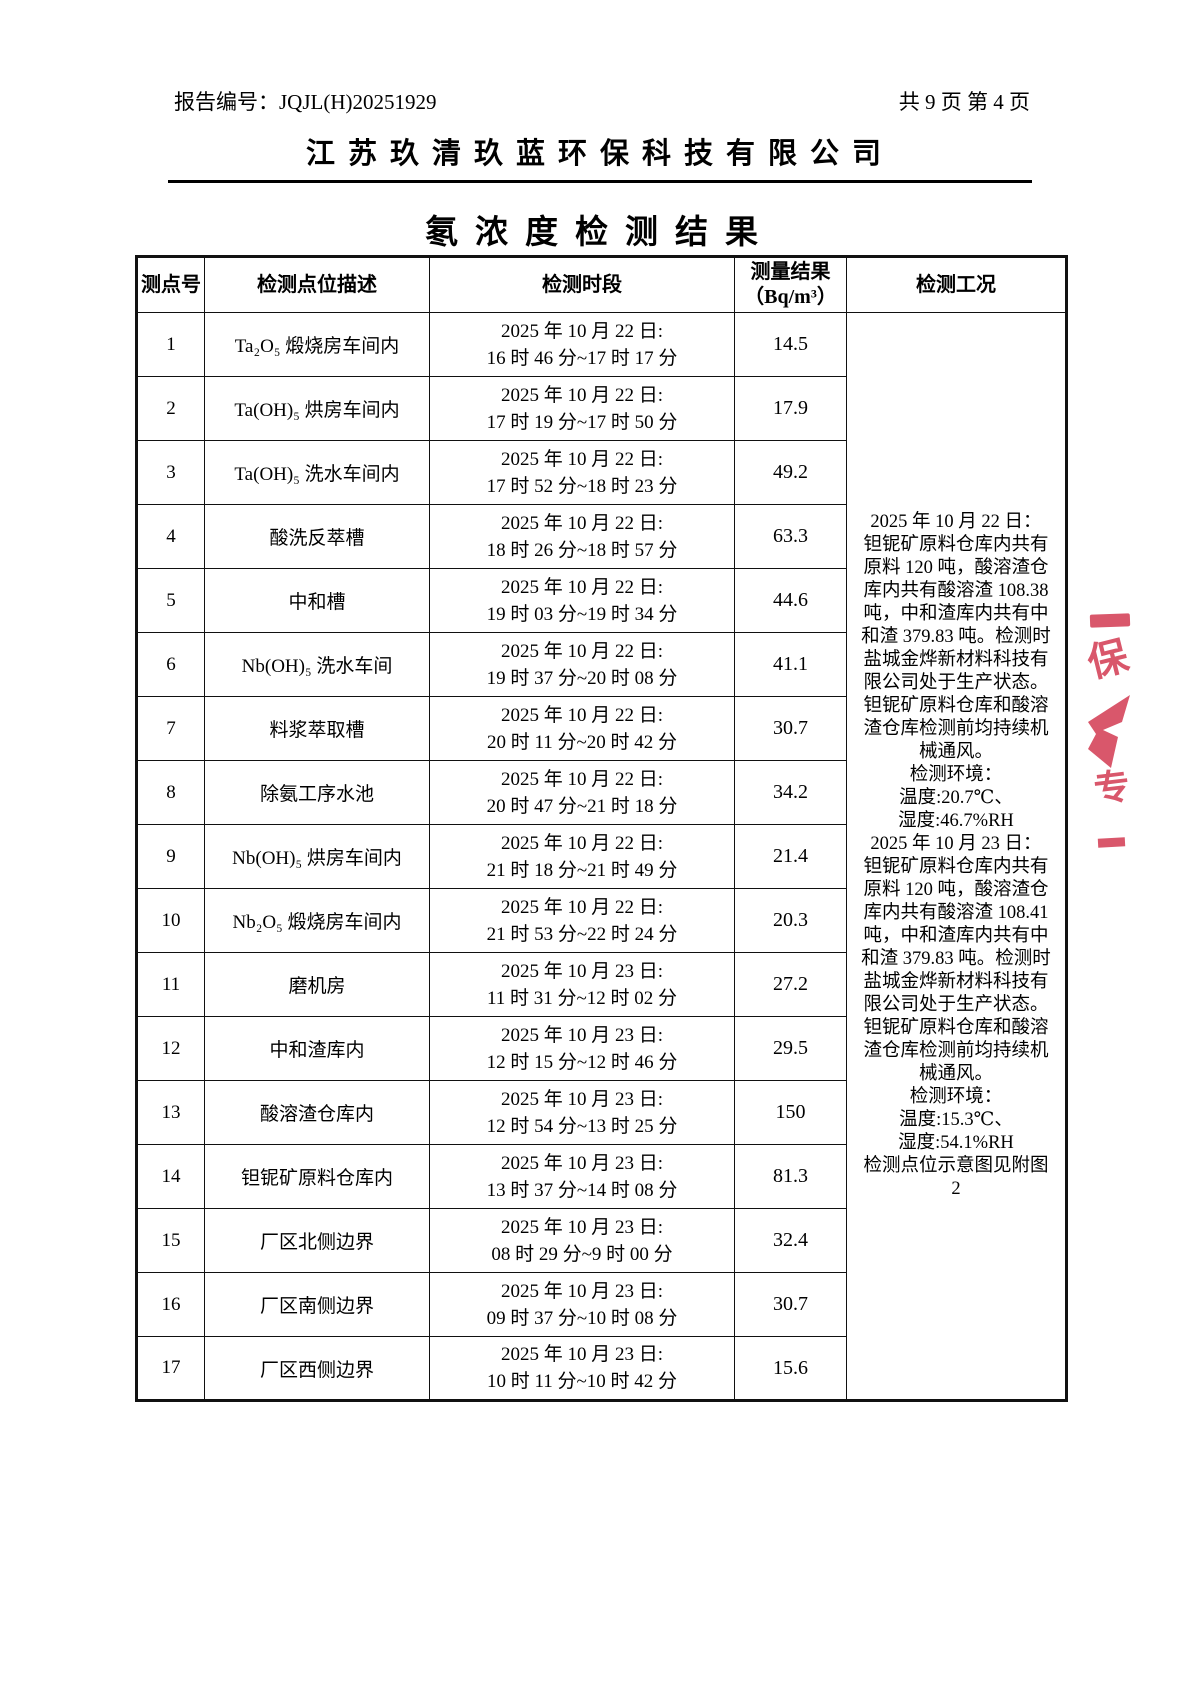  I want to click on result-cell: 27.2, so click(790, 984).